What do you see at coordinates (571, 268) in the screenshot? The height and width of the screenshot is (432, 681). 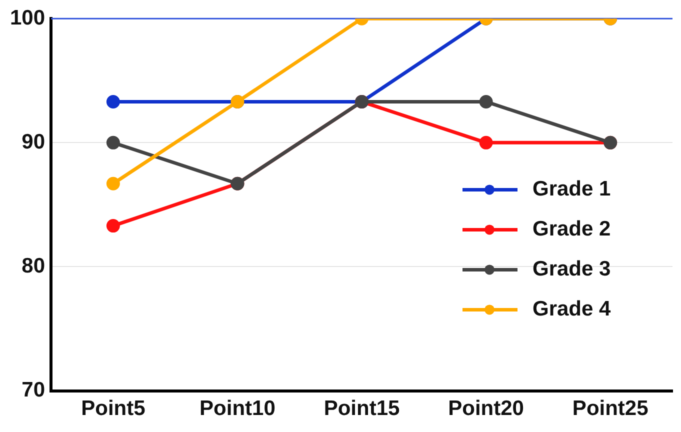 I see `legend-label: Grade 3` at bounding box center [571, 268].